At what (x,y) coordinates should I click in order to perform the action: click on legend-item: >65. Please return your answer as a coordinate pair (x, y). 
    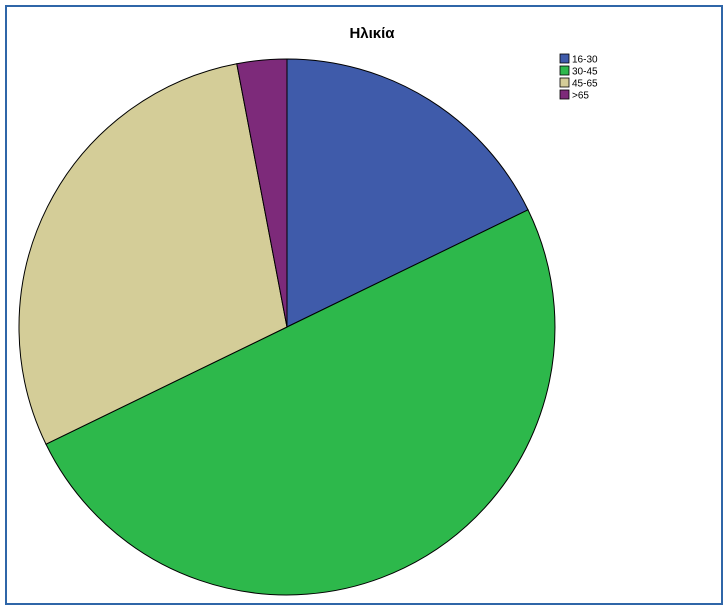
    Looking at the image, I should click on (574, 95).